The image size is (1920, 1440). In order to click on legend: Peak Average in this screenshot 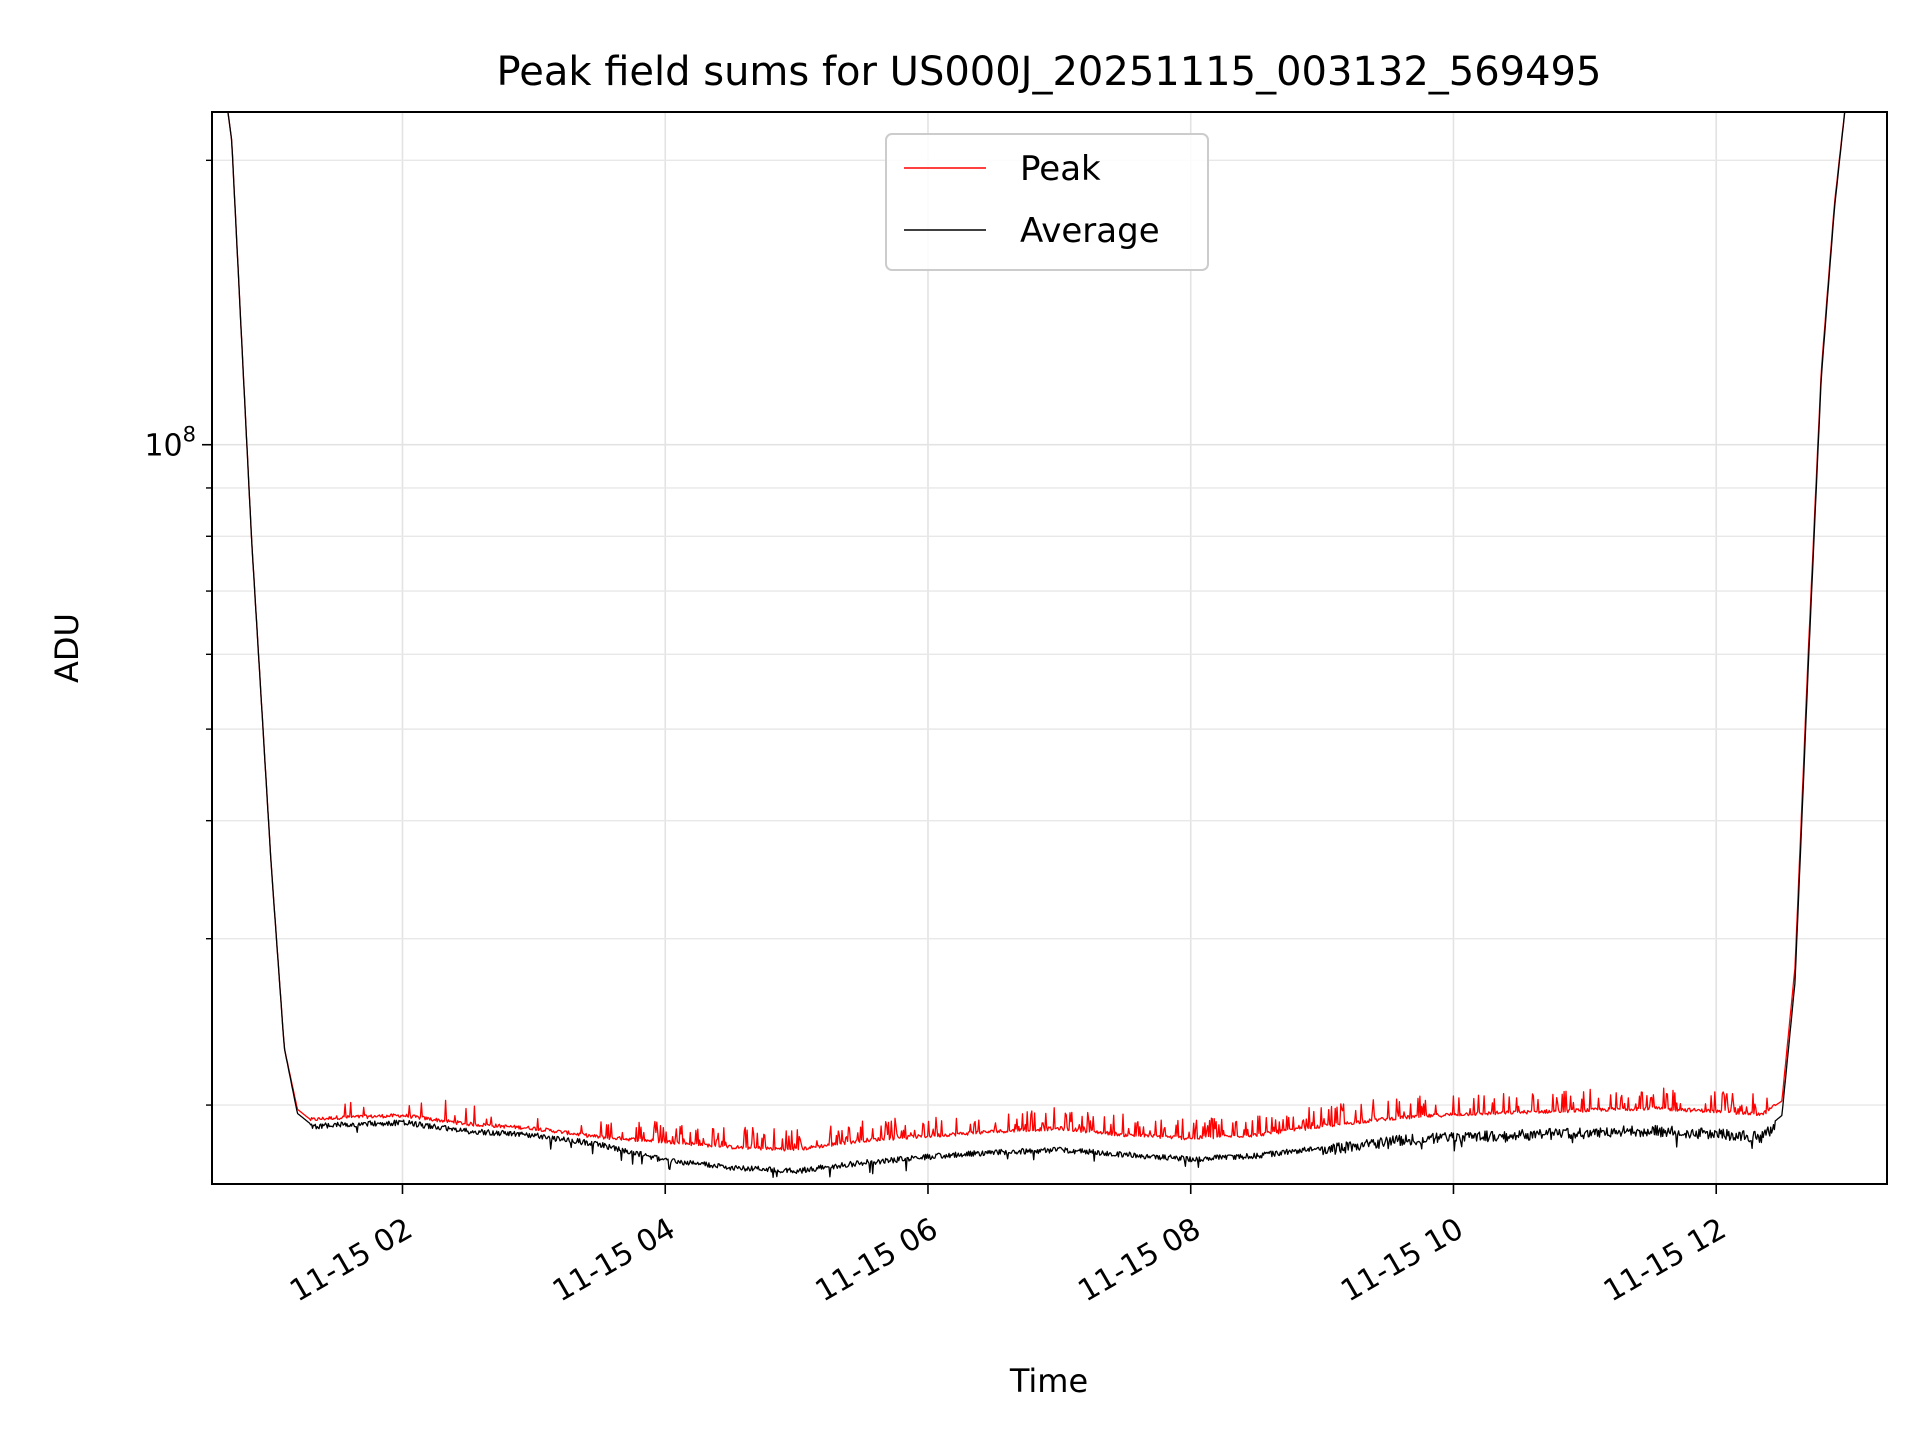, I will do `click(1047, 202)`.